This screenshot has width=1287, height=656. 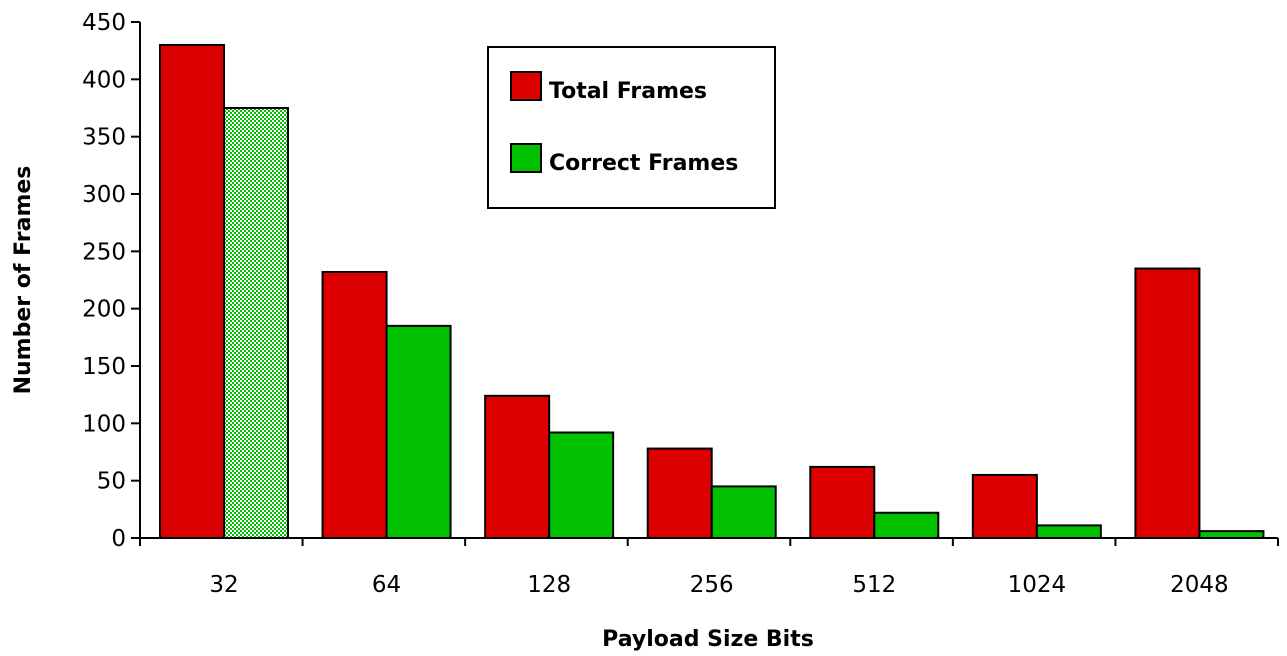 I want to click on y-tick-label: 400, so click(x=104, y=80).